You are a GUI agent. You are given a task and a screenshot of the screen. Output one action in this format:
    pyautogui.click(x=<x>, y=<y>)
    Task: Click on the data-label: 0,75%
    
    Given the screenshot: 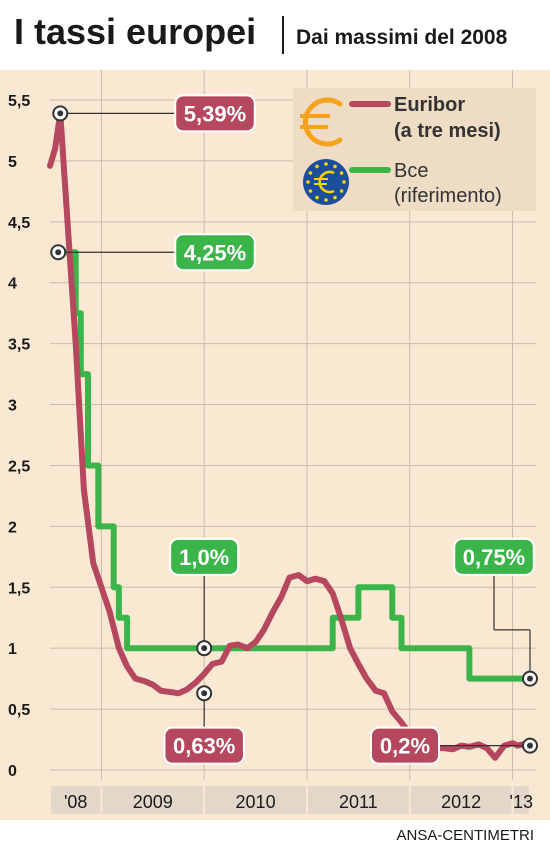 What is the action you would take?
    pyautogui.click(x=494, y=557)
    